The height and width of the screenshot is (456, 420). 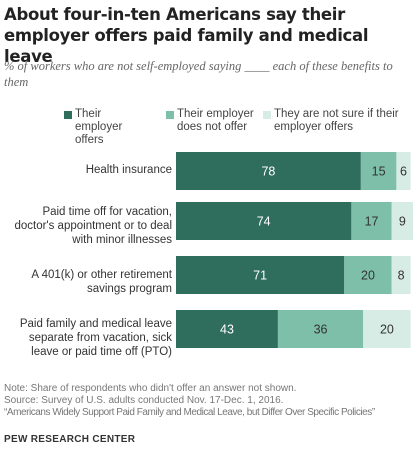 What do you see at coordinates (215, 120) in the screenshot?
I see `legend-label-not-offer: Their employer does not offer` at bounding box center [215, 120].